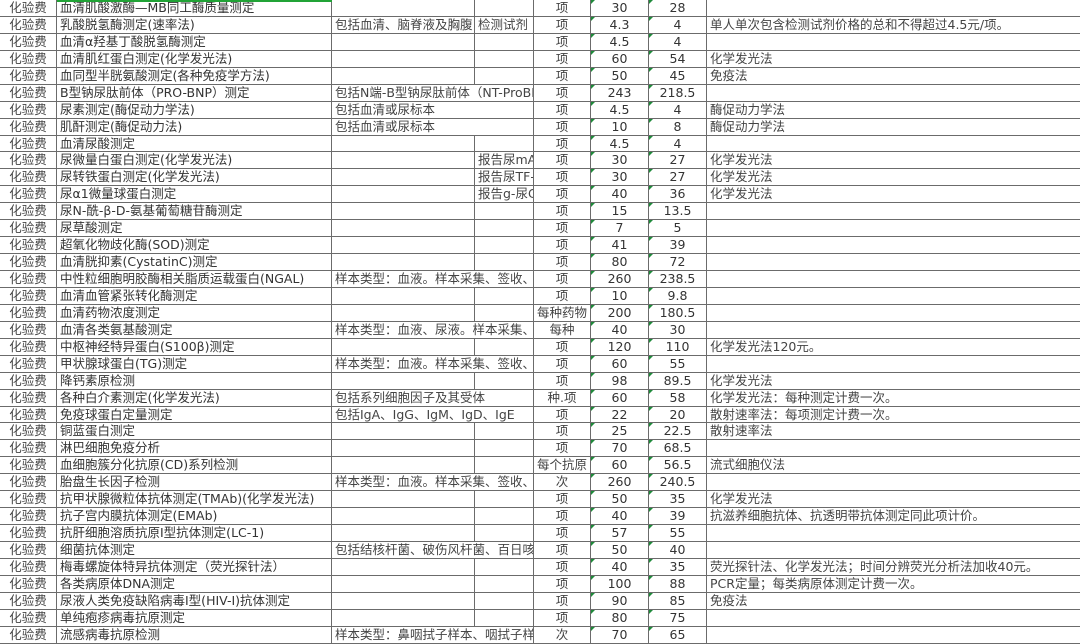  What do you see at coordinates (562, 329) in the screenshot?
I see `unit-cell: 每种` at bounding box center [562, 329].